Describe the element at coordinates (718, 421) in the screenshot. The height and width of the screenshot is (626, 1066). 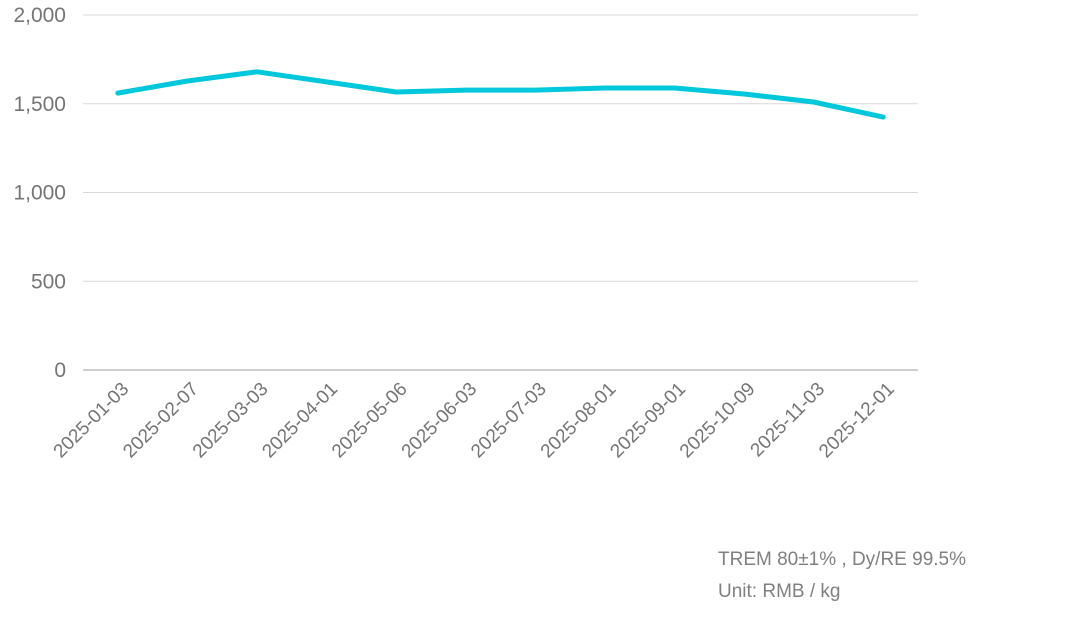
I see `x-tick-label: 2025-10-09` at that location.